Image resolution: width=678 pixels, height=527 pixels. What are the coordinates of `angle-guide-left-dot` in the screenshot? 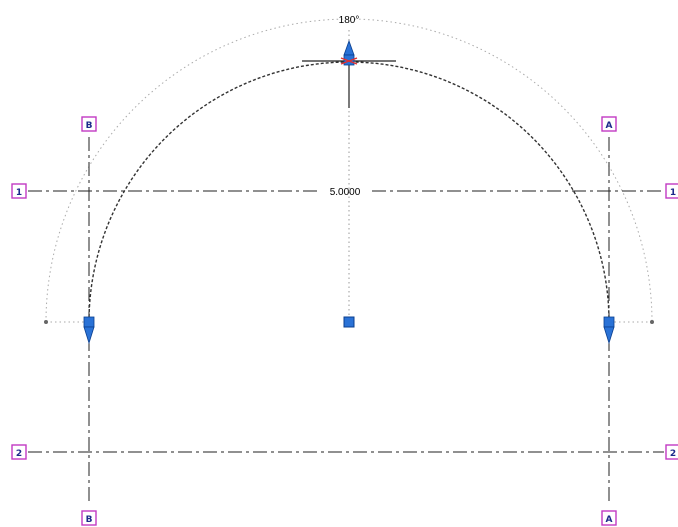 It's located at (46, 322).